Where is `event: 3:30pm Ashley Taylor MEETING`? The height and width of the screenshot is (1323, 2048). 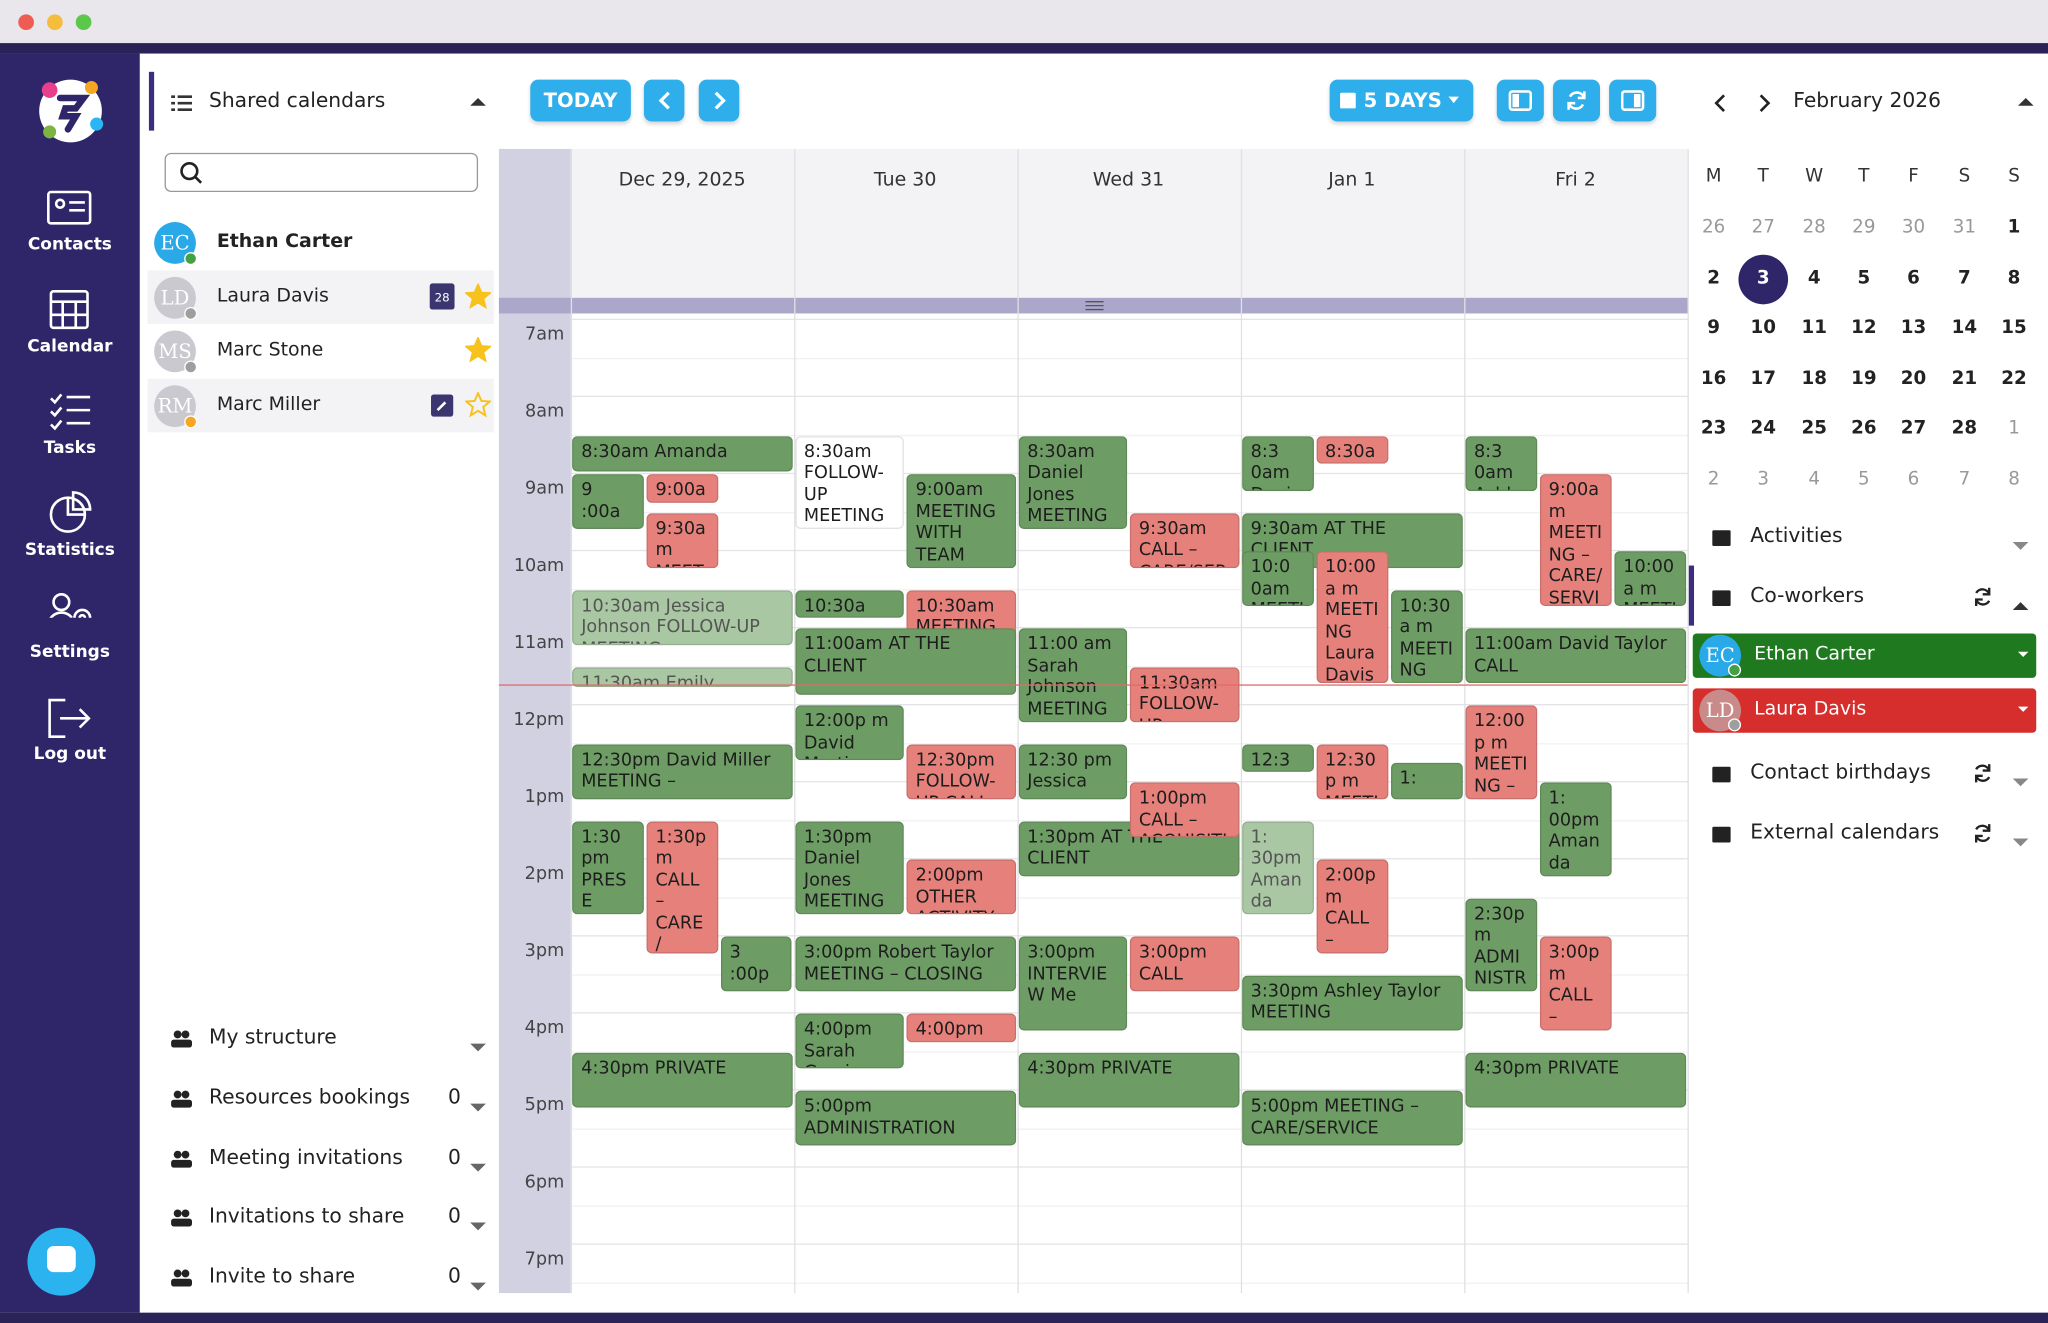
event: 3:30pm Ashley Taylor MEETING is located at coordinates (1352, 1003).